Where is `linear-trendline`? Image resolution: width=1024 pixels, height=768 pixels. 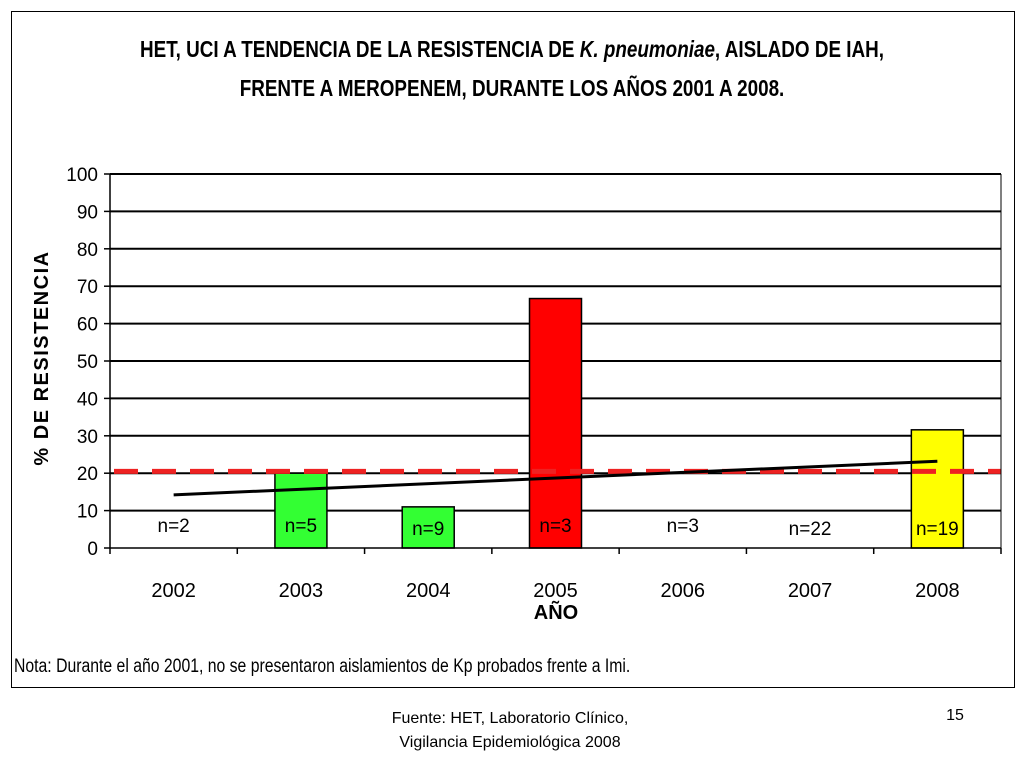
linear-trendline is located at coordinates (555, 478).